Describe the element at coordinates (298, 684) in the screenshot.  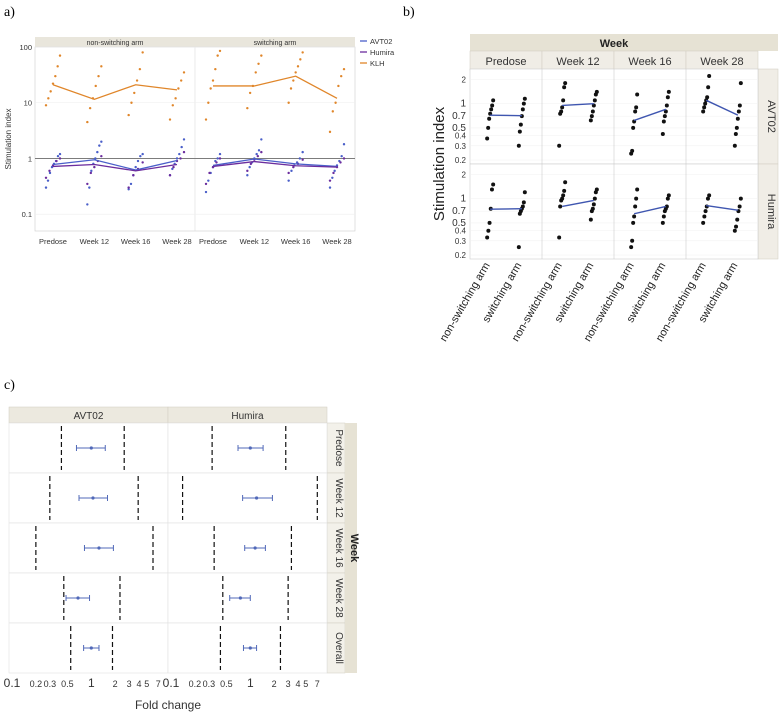
I see `x-tick-label: 4` at that location.